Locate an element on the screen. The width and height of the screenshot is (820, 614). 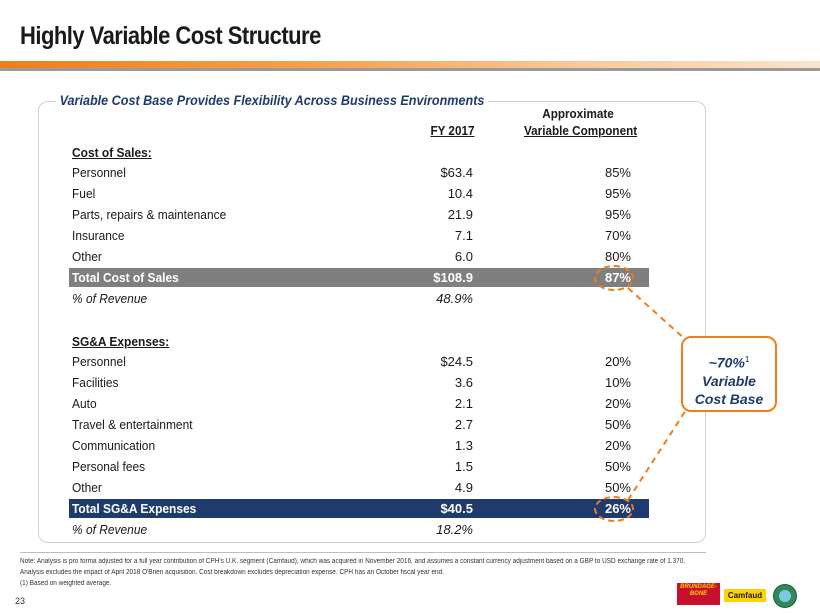
row-label: Travel & entertainment is located at coordinates (132, 424).